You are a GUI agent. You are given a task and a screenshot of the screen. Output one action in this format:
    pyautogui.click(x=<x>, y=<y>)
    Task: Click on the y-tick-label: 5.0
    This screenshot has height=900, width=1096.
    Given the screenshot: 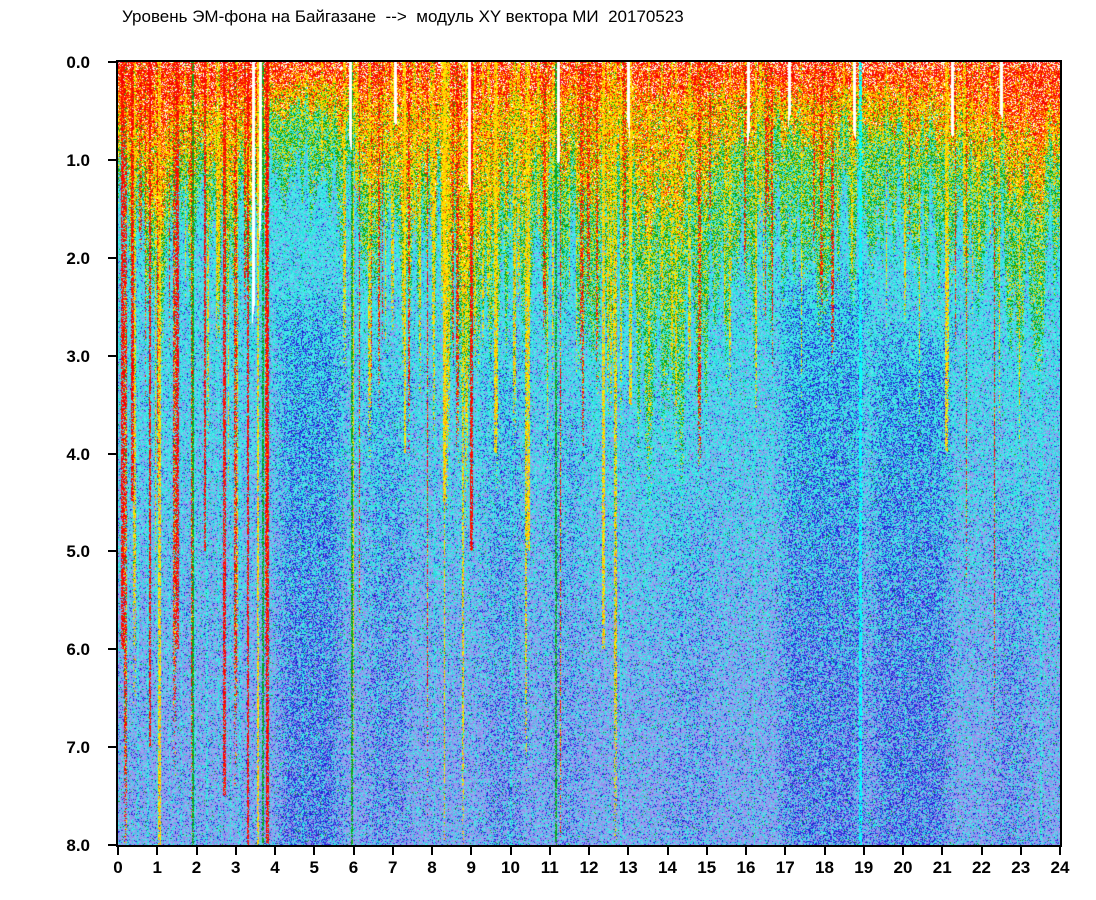 What is the action you would take?
    pyautogui.click(x=78, y=552)
    